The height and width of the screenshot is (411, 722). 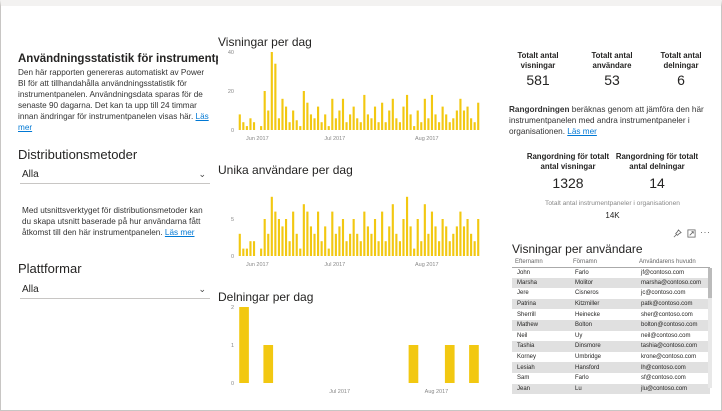 What do you see at coordinates (710, 283) in the screenshot?
I see `table-scroll-thumb` at bounding box center [710, 283].